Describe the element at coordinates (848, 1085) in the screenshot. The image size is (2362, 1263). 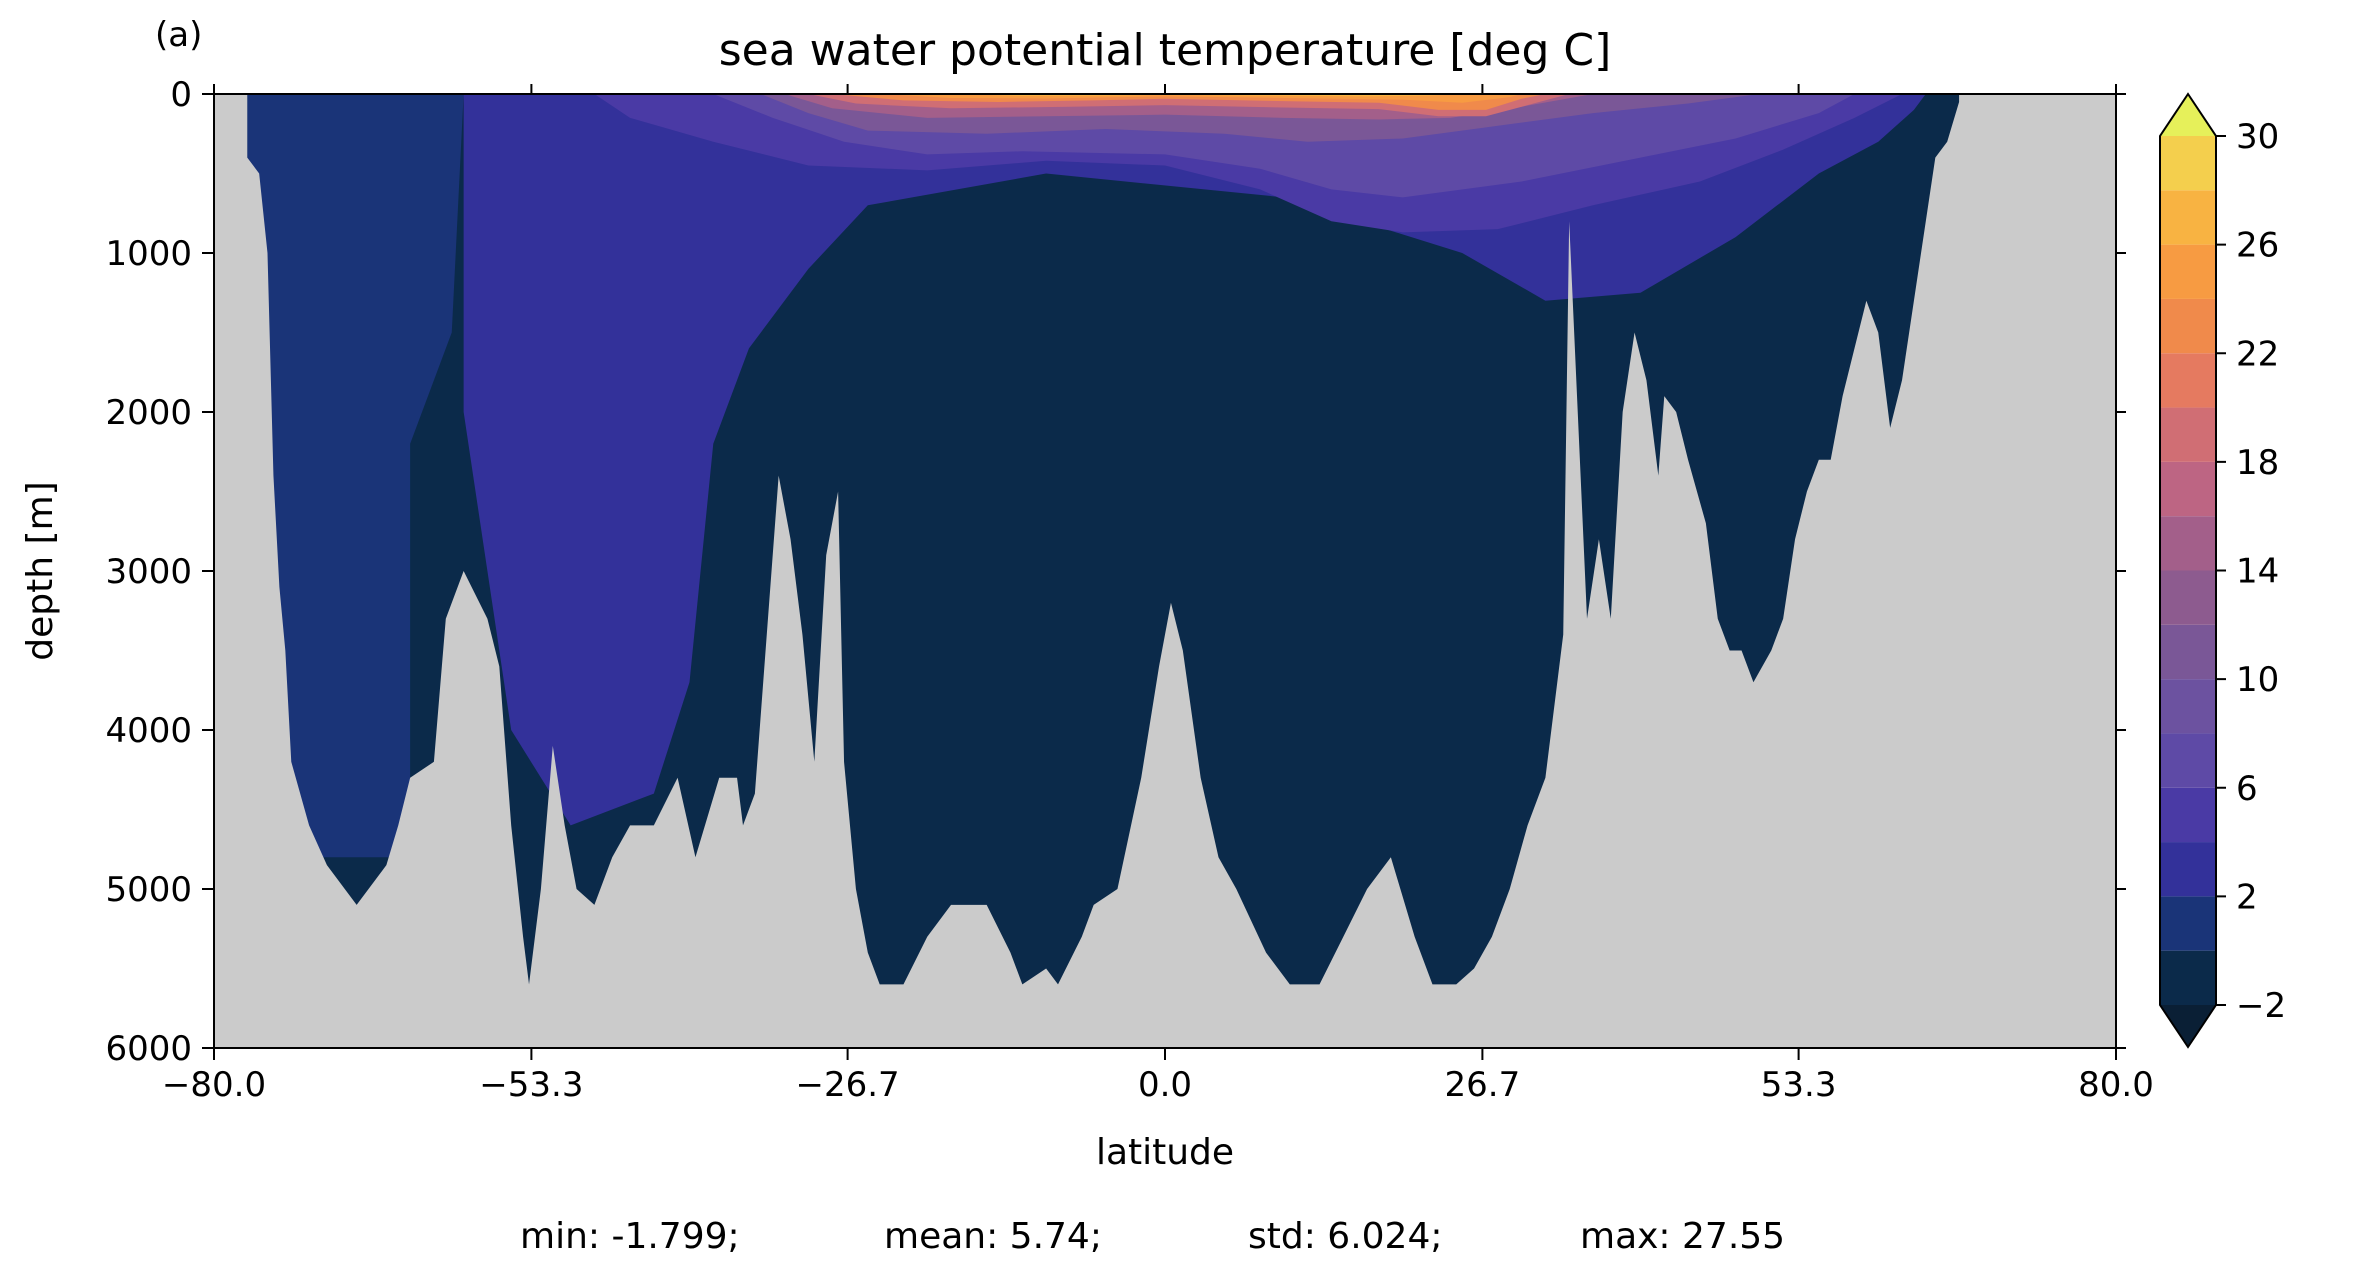
I see `x-tick-label: −26.7` at that location.